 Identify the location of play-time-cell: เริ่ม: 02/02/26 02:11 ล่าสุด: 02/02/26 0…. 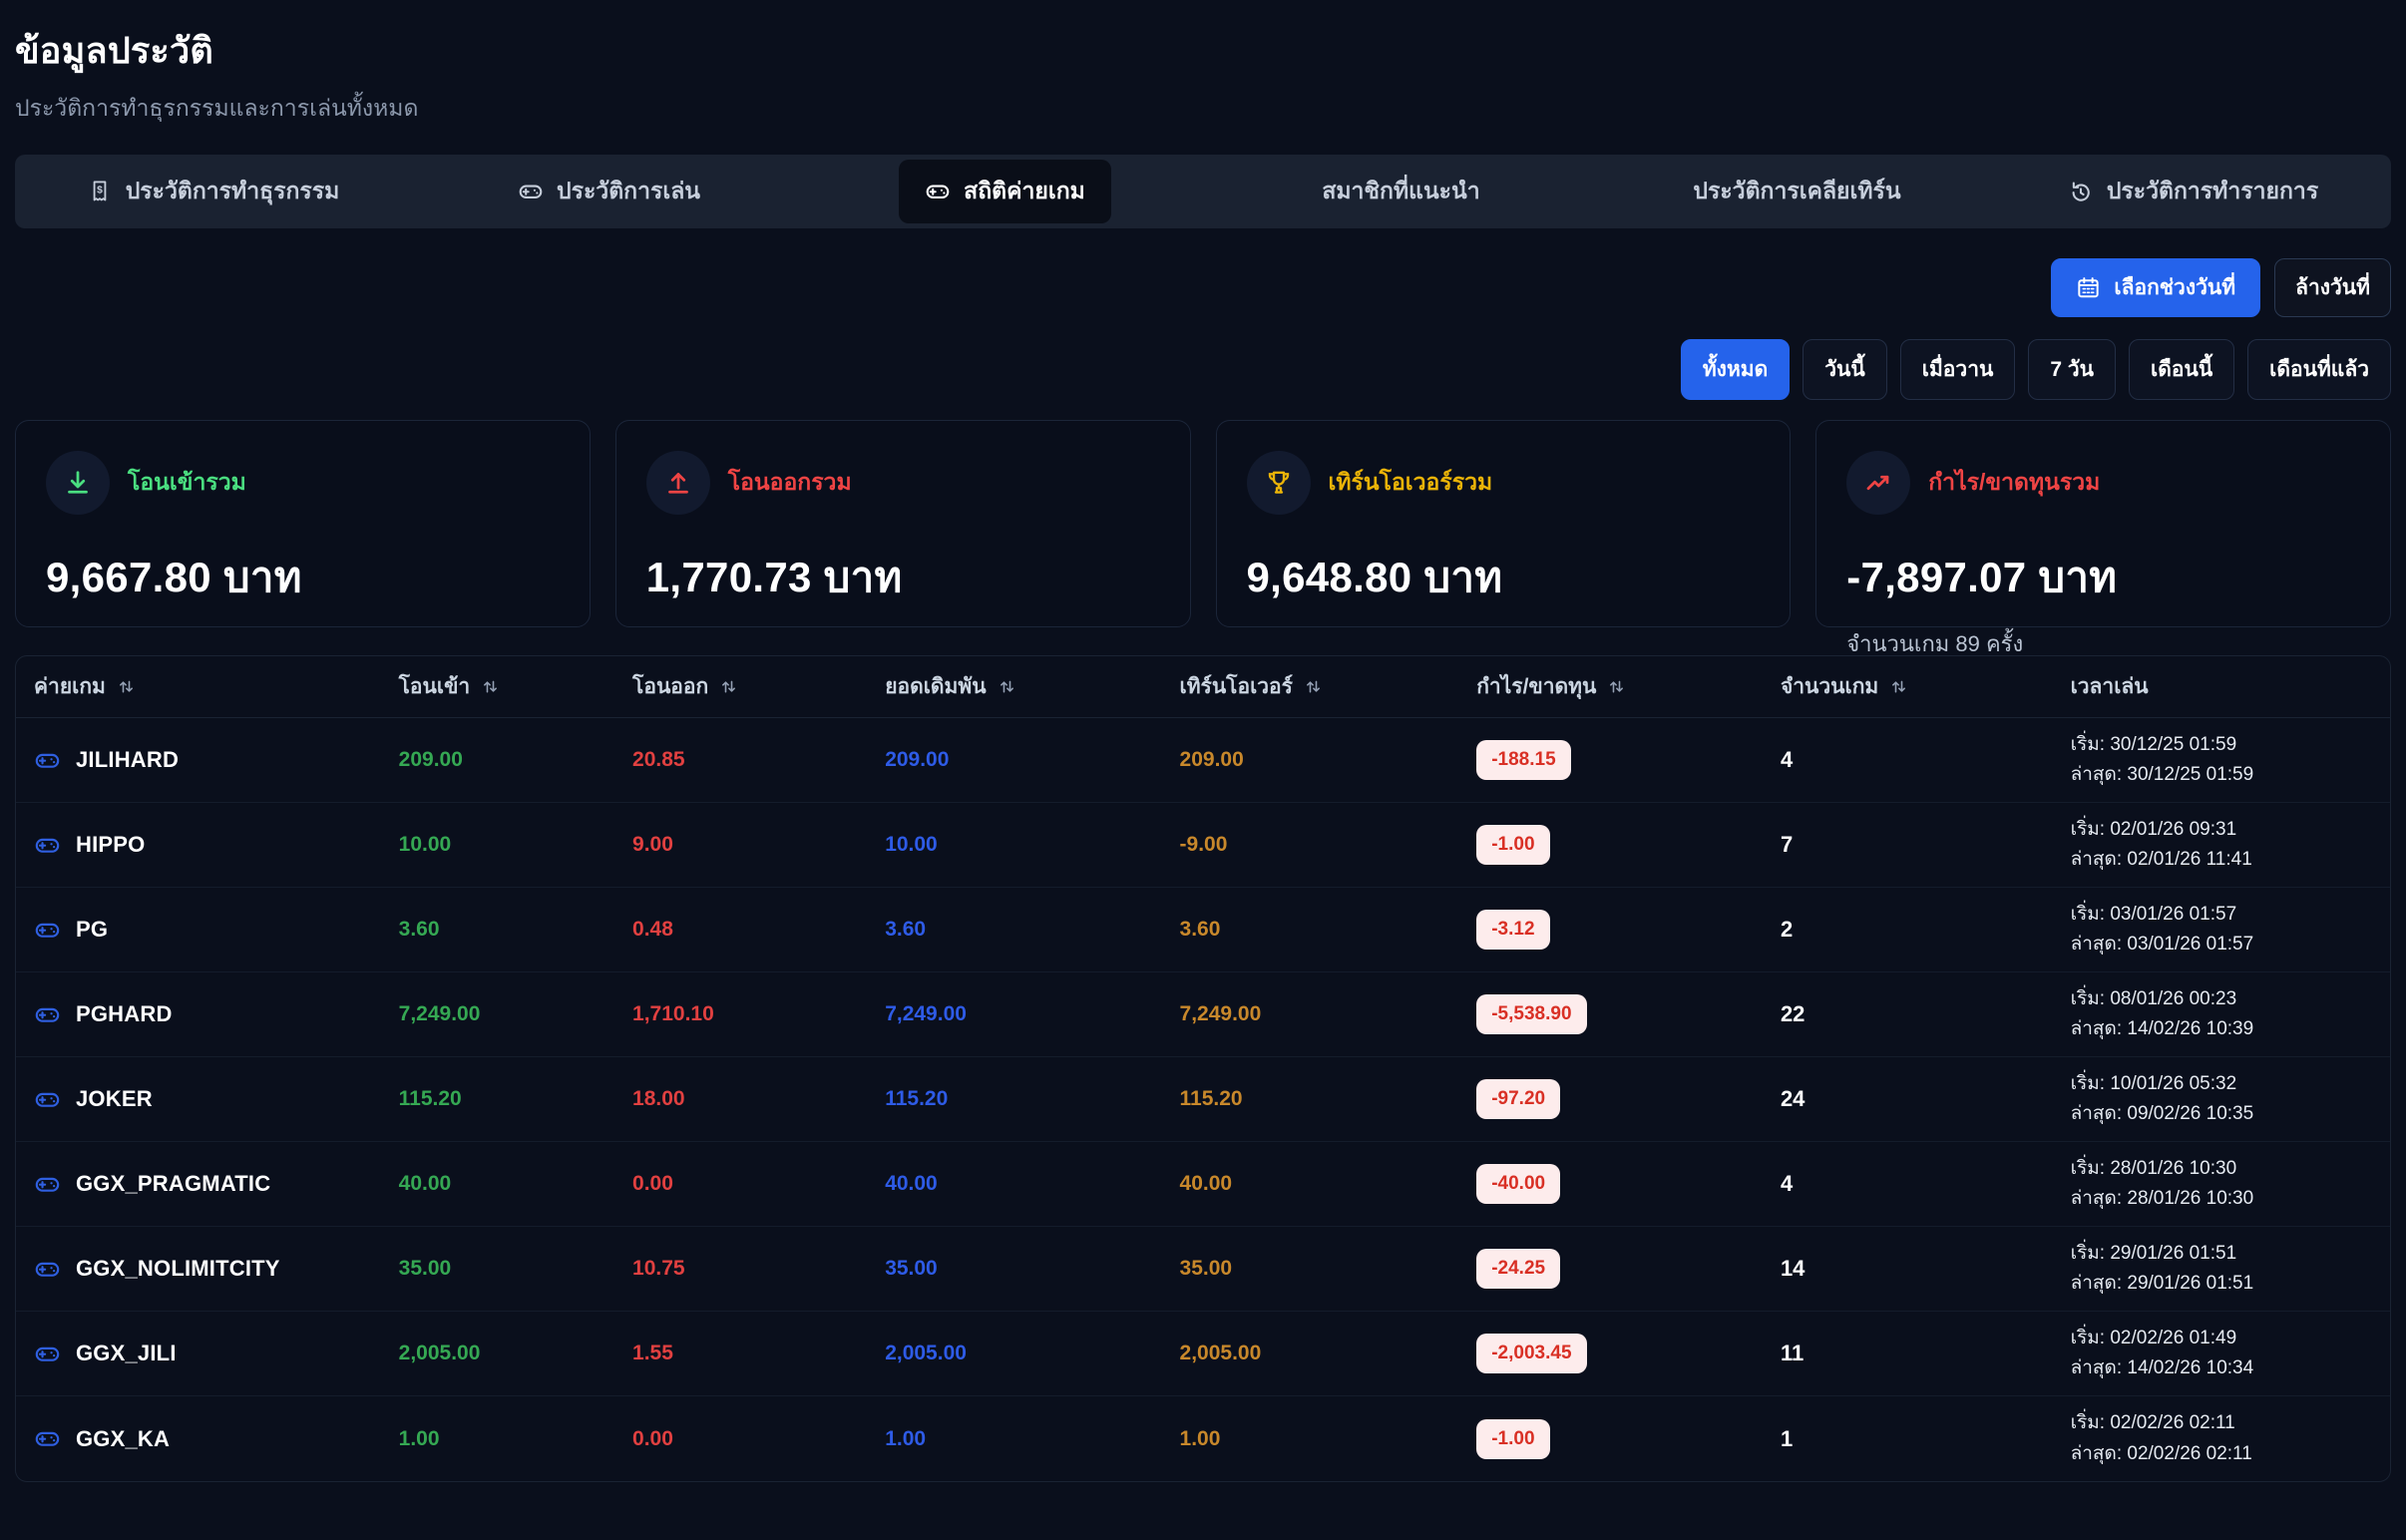
(2221, 1438).